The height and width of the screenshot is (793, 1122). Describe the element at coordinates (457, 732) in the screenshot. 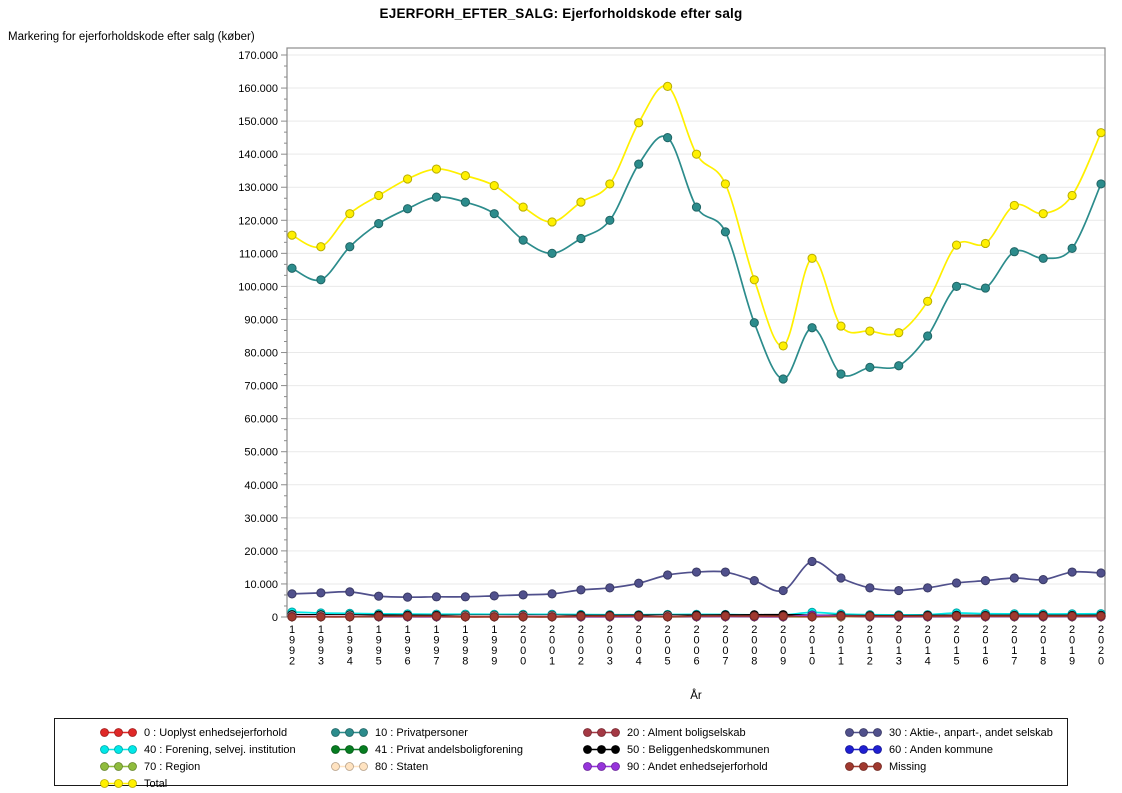

I see `legend-item-s10: 10 : Privatpersoner` at that location.